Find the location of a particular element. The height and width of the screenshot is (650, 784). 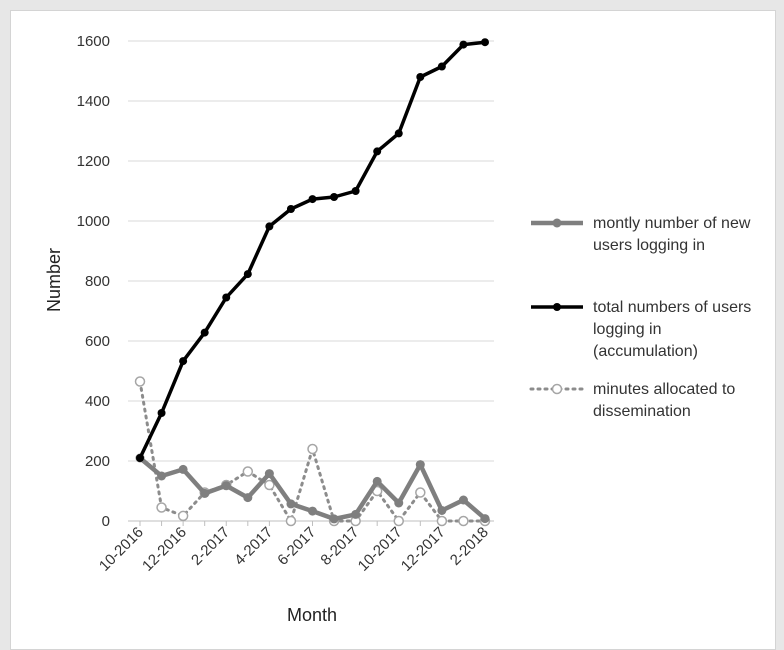

y-axis-title: Number is located at coordinates (54, 280).